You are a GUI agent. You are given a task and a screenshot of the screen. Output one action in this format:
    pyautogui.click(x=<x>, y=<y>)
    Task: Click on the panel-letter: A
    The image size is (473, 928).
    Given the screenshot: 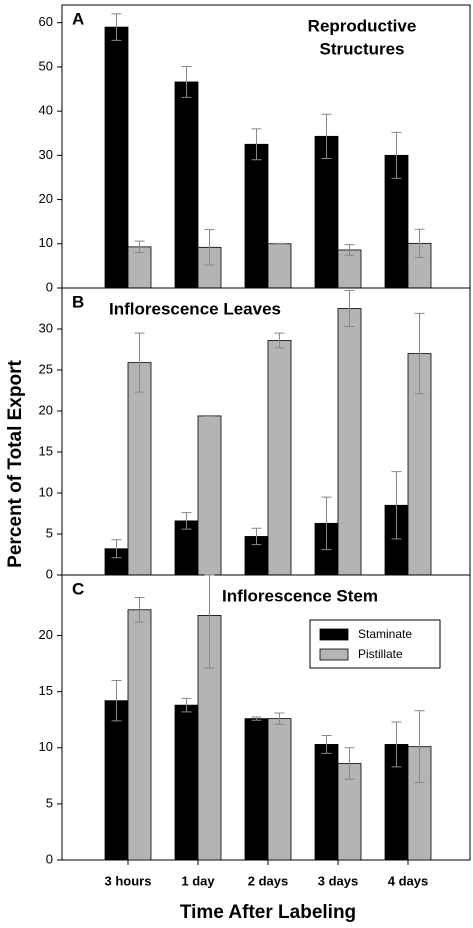 What is the action you would take?
    pyautogui.click(x=78, y=18)
    